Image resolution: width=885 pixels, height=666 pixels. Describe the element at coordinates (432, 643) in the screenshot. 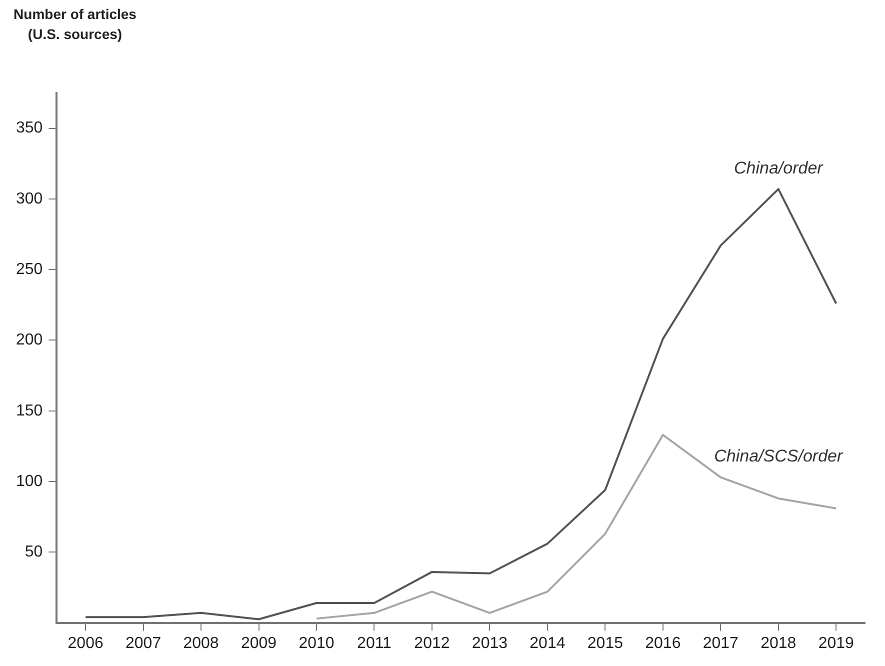

I see `x-tick-label: 2012` at that location.